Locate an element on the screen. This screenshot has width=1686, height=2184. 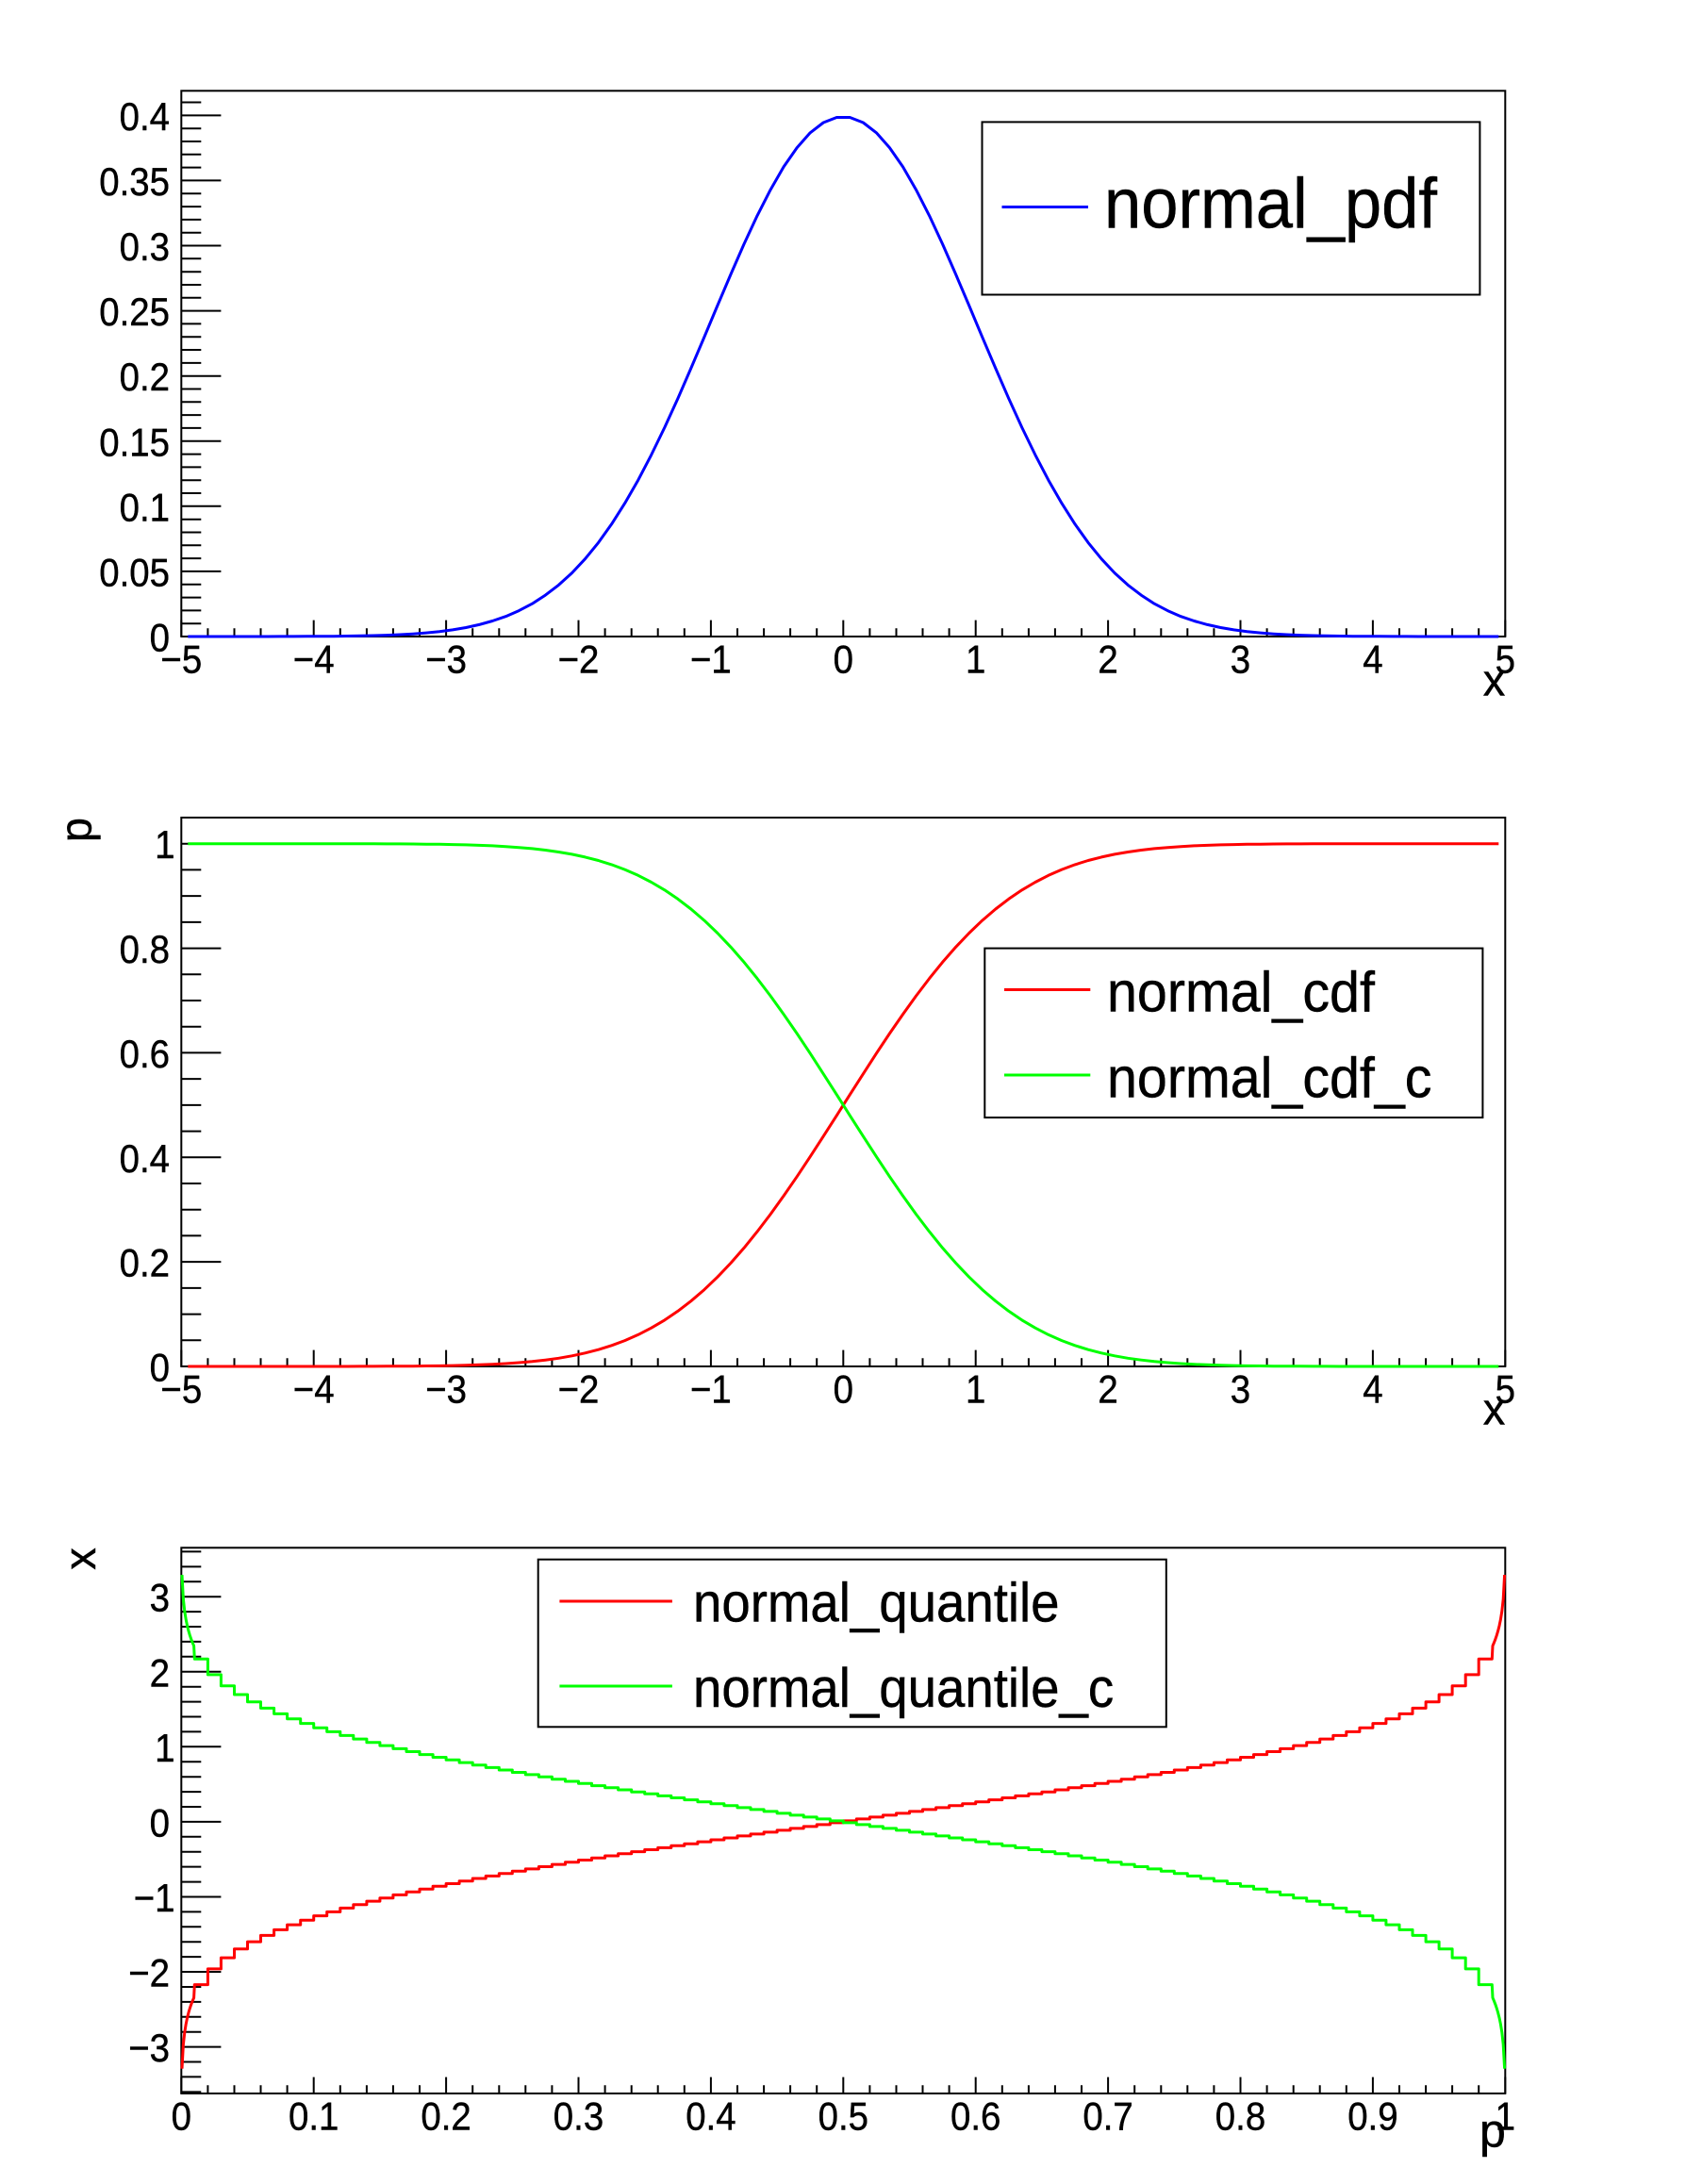
svg-text: normal_pdf is located at coordinates (1270, 203).